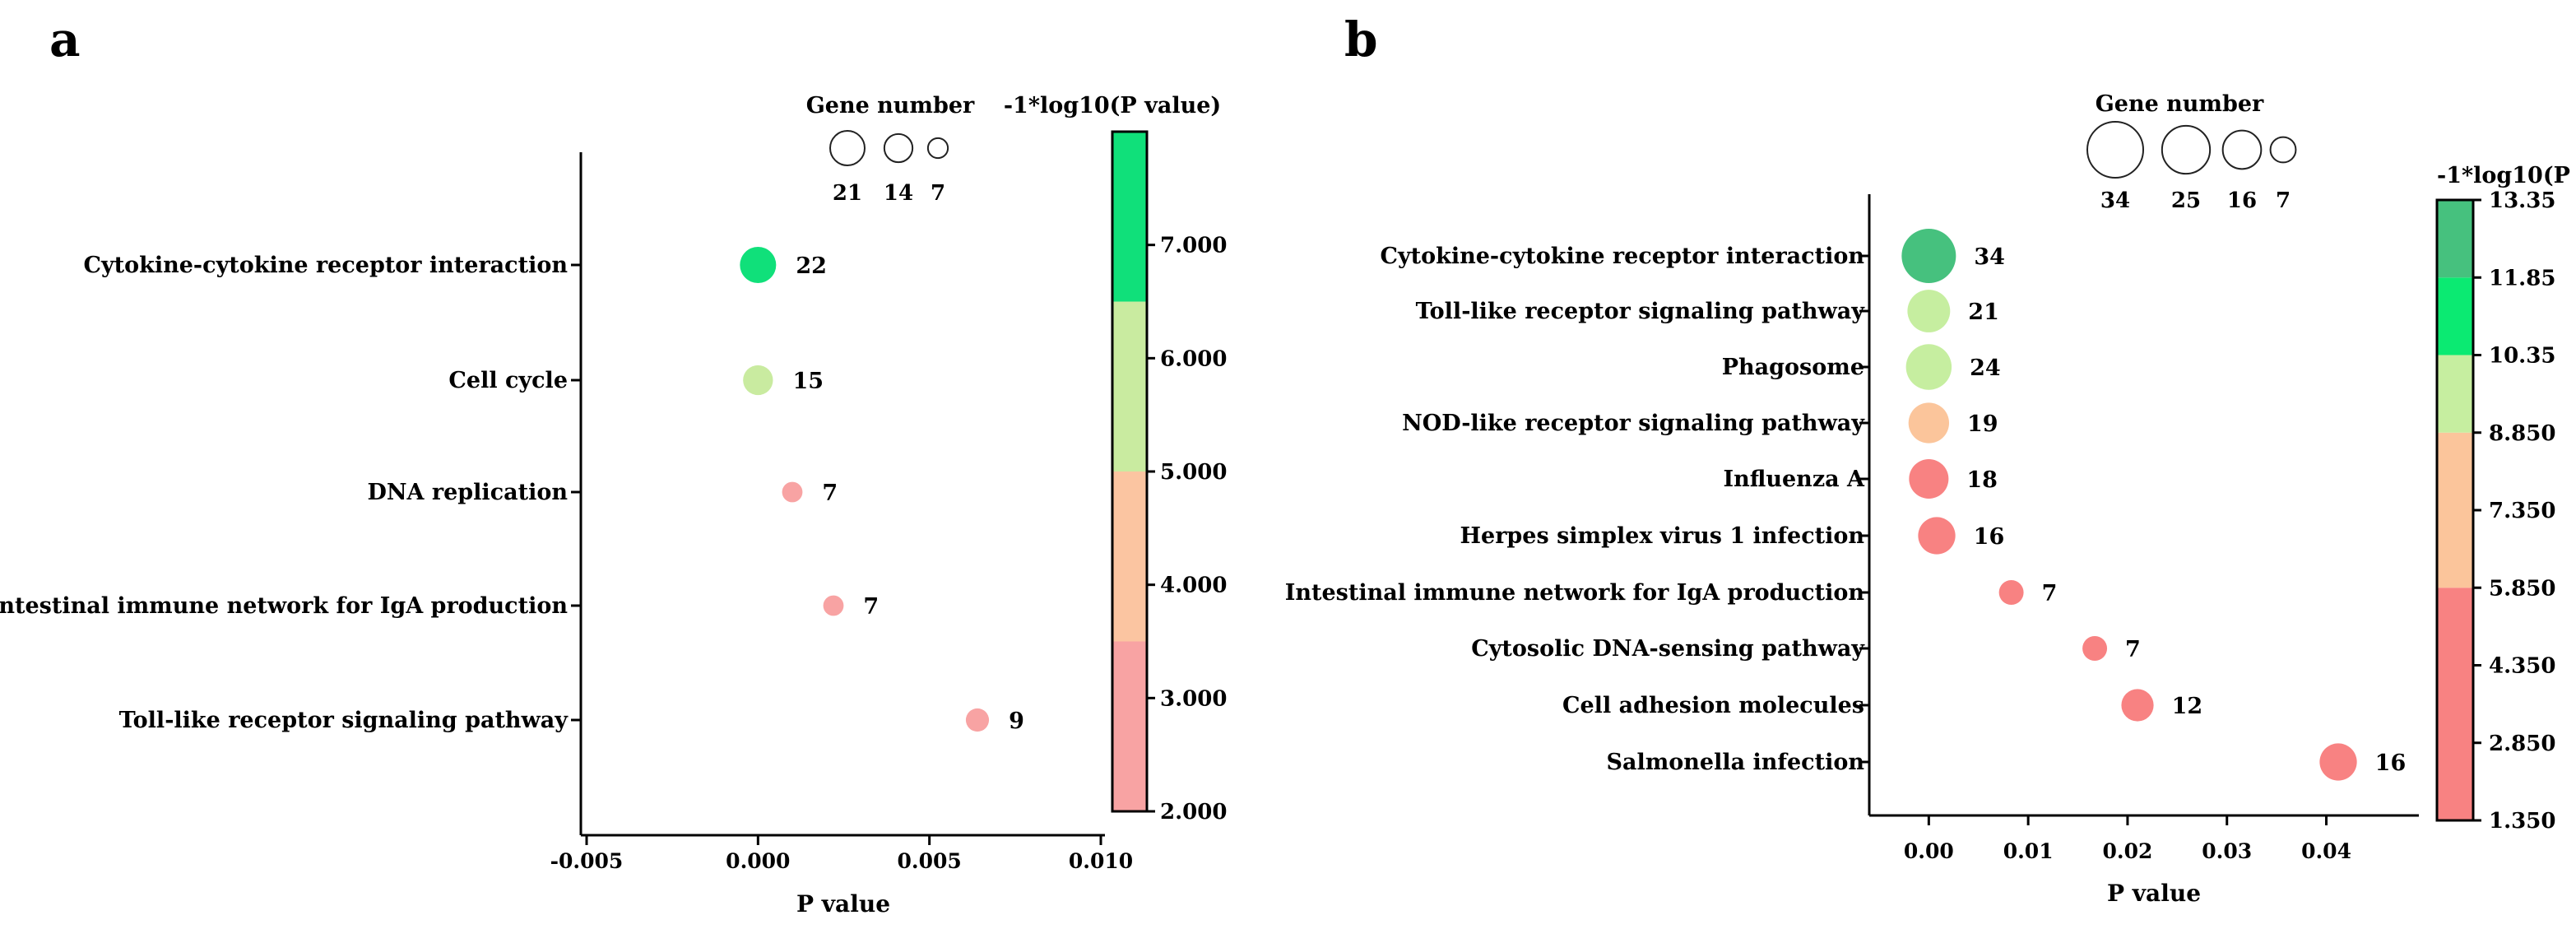 This screenshot has width=2576, height=943. Describe the element at coordinates (930, 861) in the screenshot. I see `x-tick-label: 0.005` at that location.